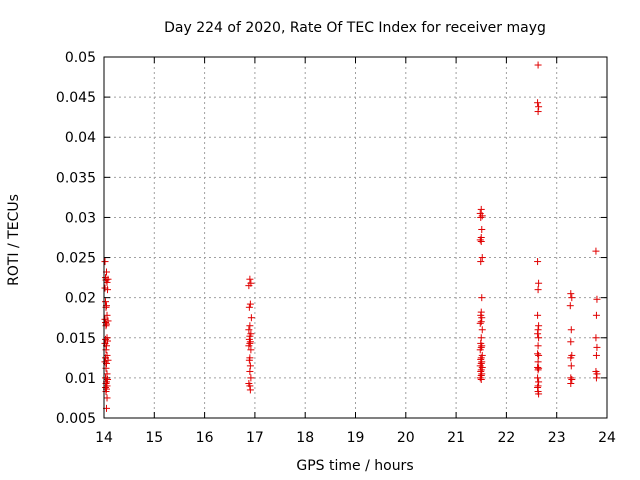 Image resolution: width=640 pixels, height=480 pixels. Describe the element at coordinates (406, 438) in the screenshot. I see `x-tick-label: 20` at that location.